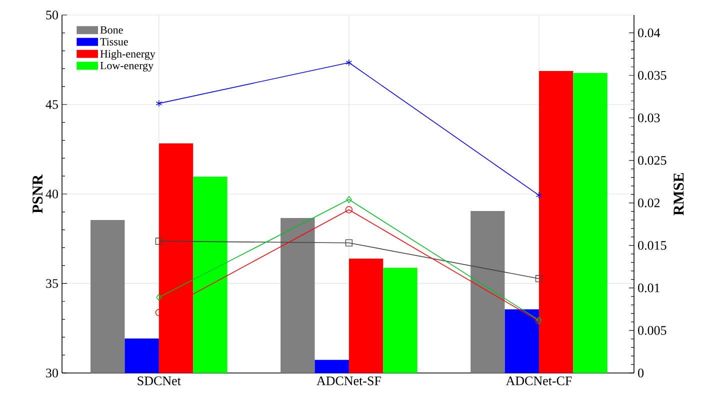 The width and height of the screenshot is (722, 401). I want to click on y2-tick-label: 0.005, so click(652, 330).